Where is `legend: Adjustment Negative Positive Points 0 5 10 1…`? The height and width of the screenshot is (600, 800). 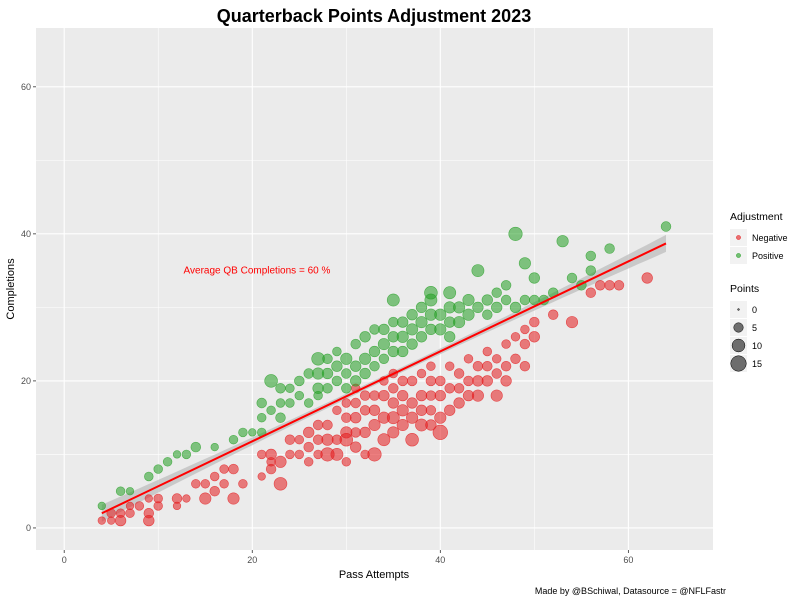 legend: Adjustment Negative Positive Points 0 5 10 1… is located at coordinates (759, 291).